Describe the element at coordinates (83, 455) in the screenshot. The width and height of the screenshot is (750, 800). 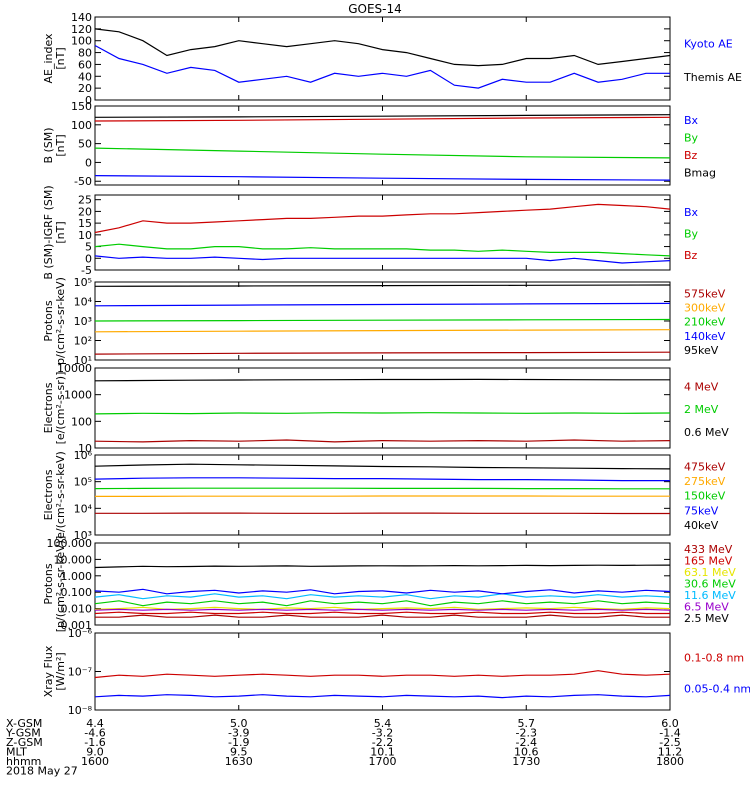
I see `y-tick-label: 10⁶` at that location.